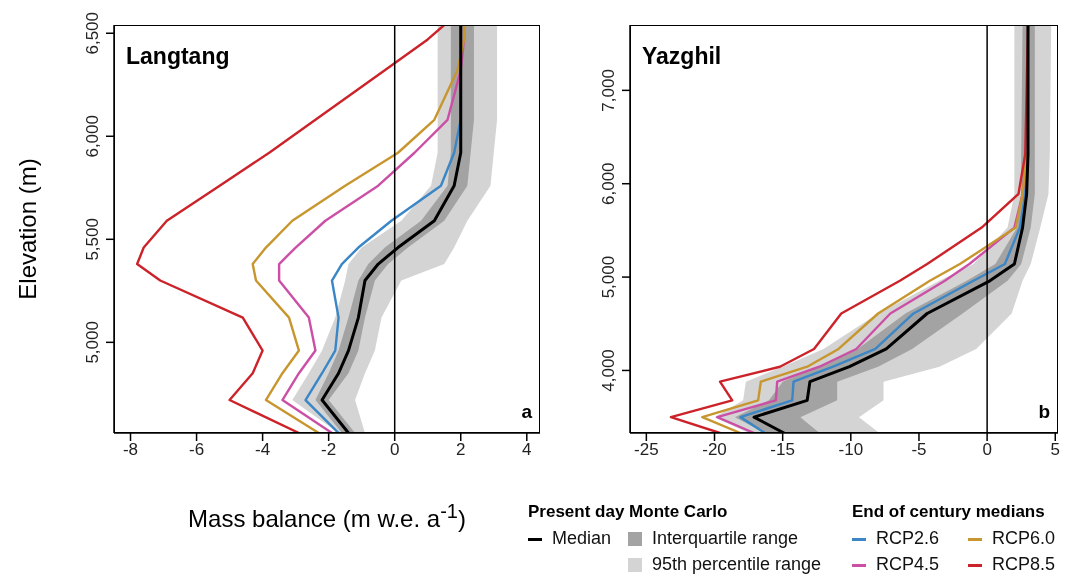  I want to click on y-tick-label: 7,000, so click(608, 90).